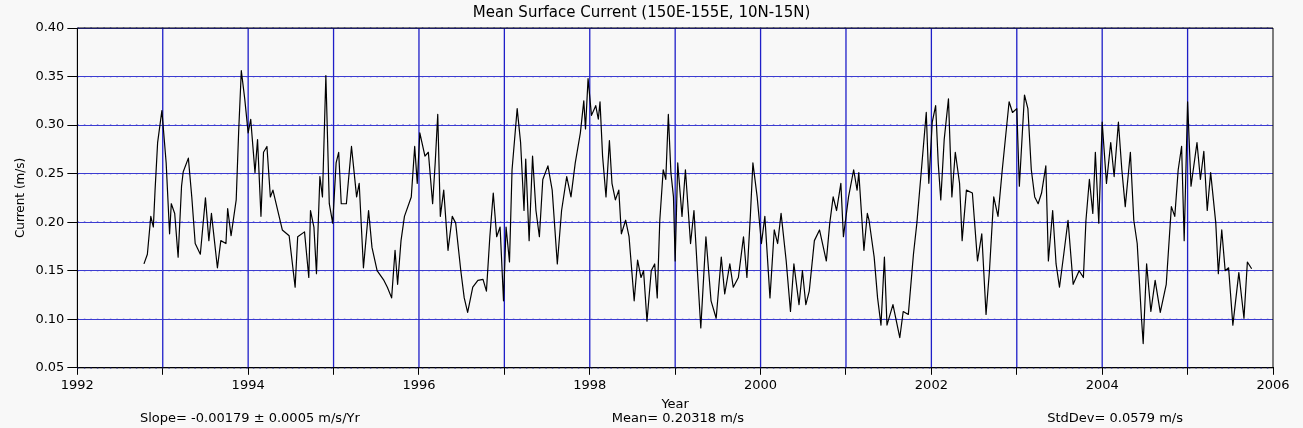 The image size is (1303, 428). Describe the element at coordinates (50, 172) in the screenshot. I see `y-tick-label: 0.25` at that location.